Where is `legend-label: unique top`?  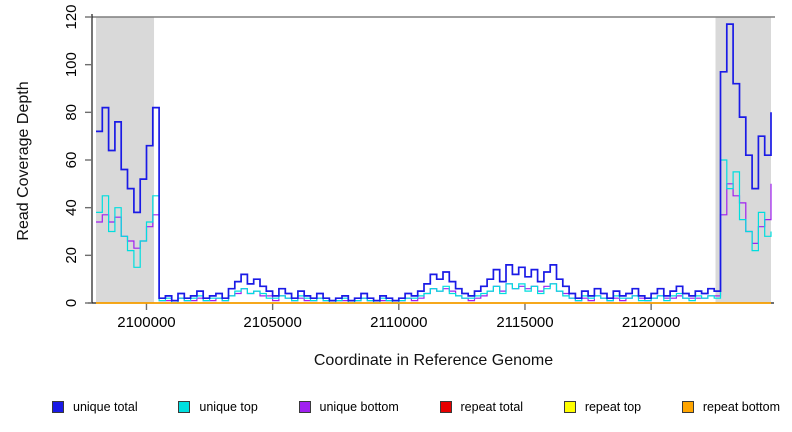
legend-label: unique top is located at coordinates (228, 407).